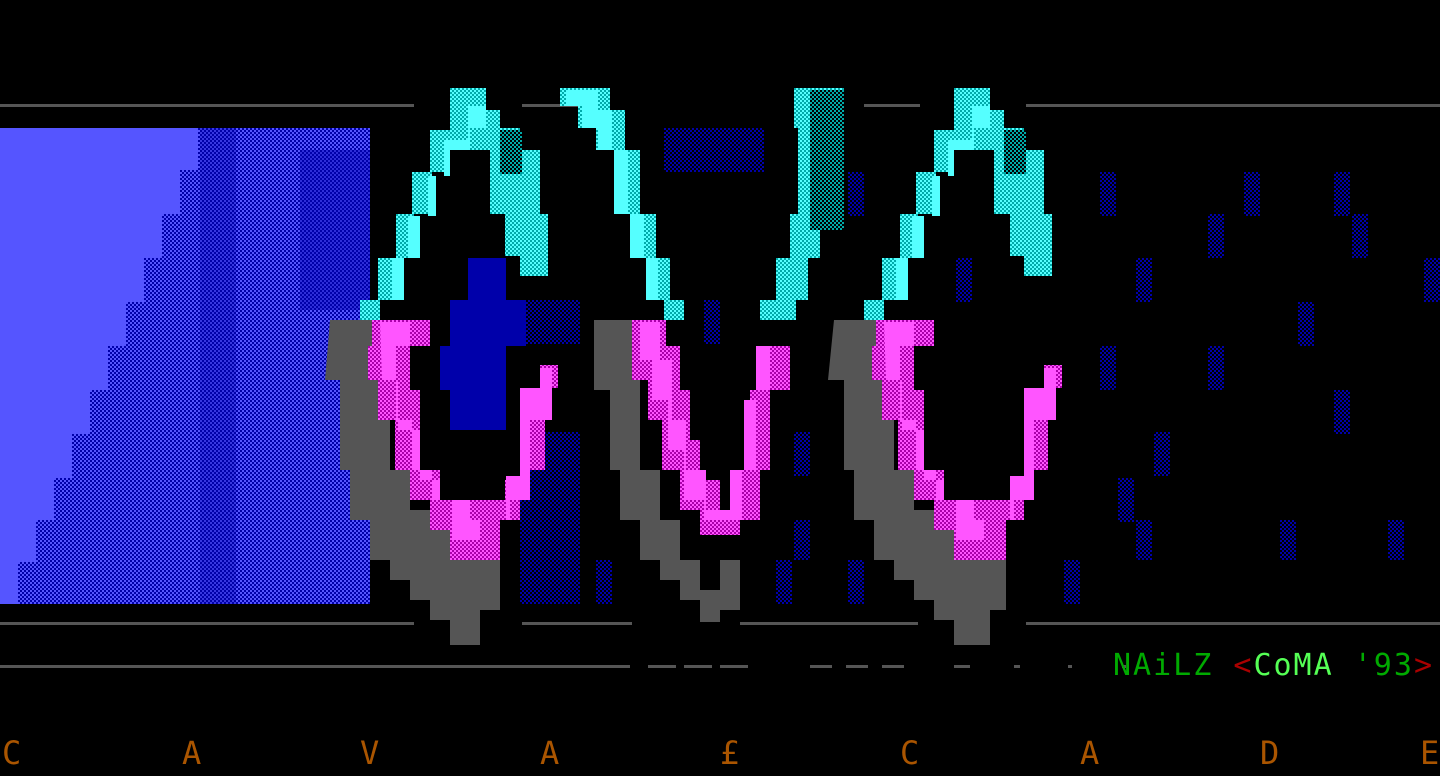  I want to click on title-letter: £, so click(730, 753).